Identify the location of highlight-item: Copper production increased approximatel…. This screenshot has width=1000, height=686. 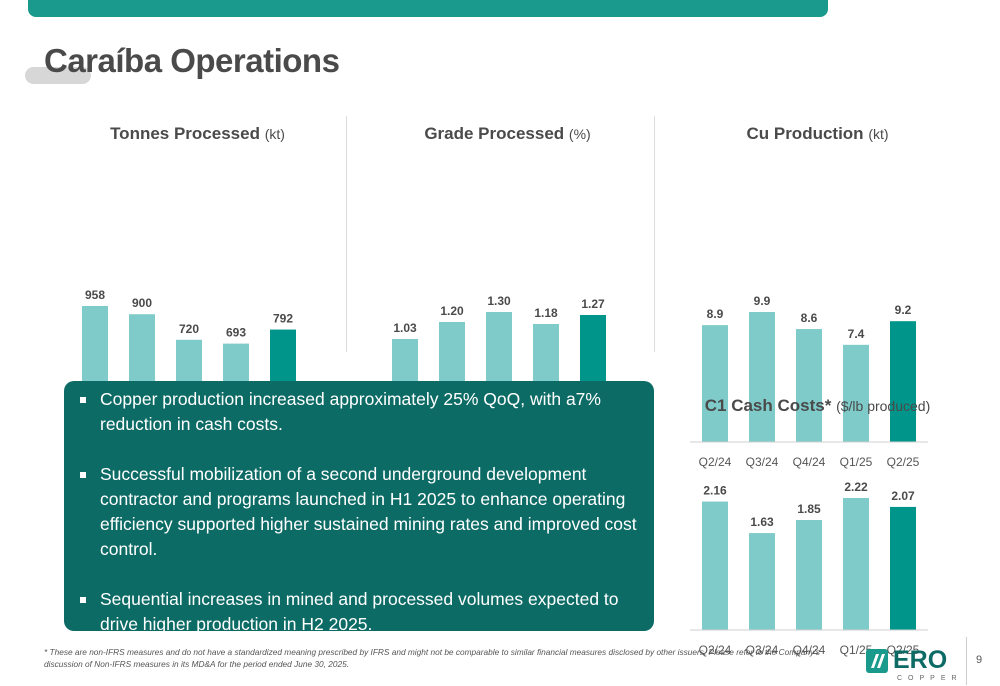
(359, 412).